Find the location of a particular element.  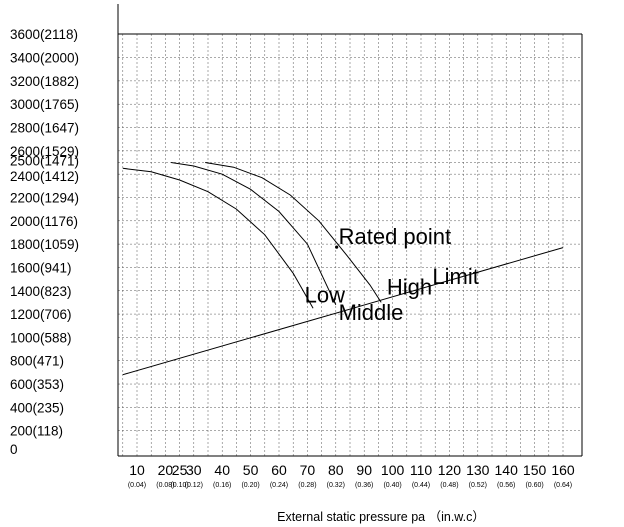

curve-middle is located at coordinates (254, 234).